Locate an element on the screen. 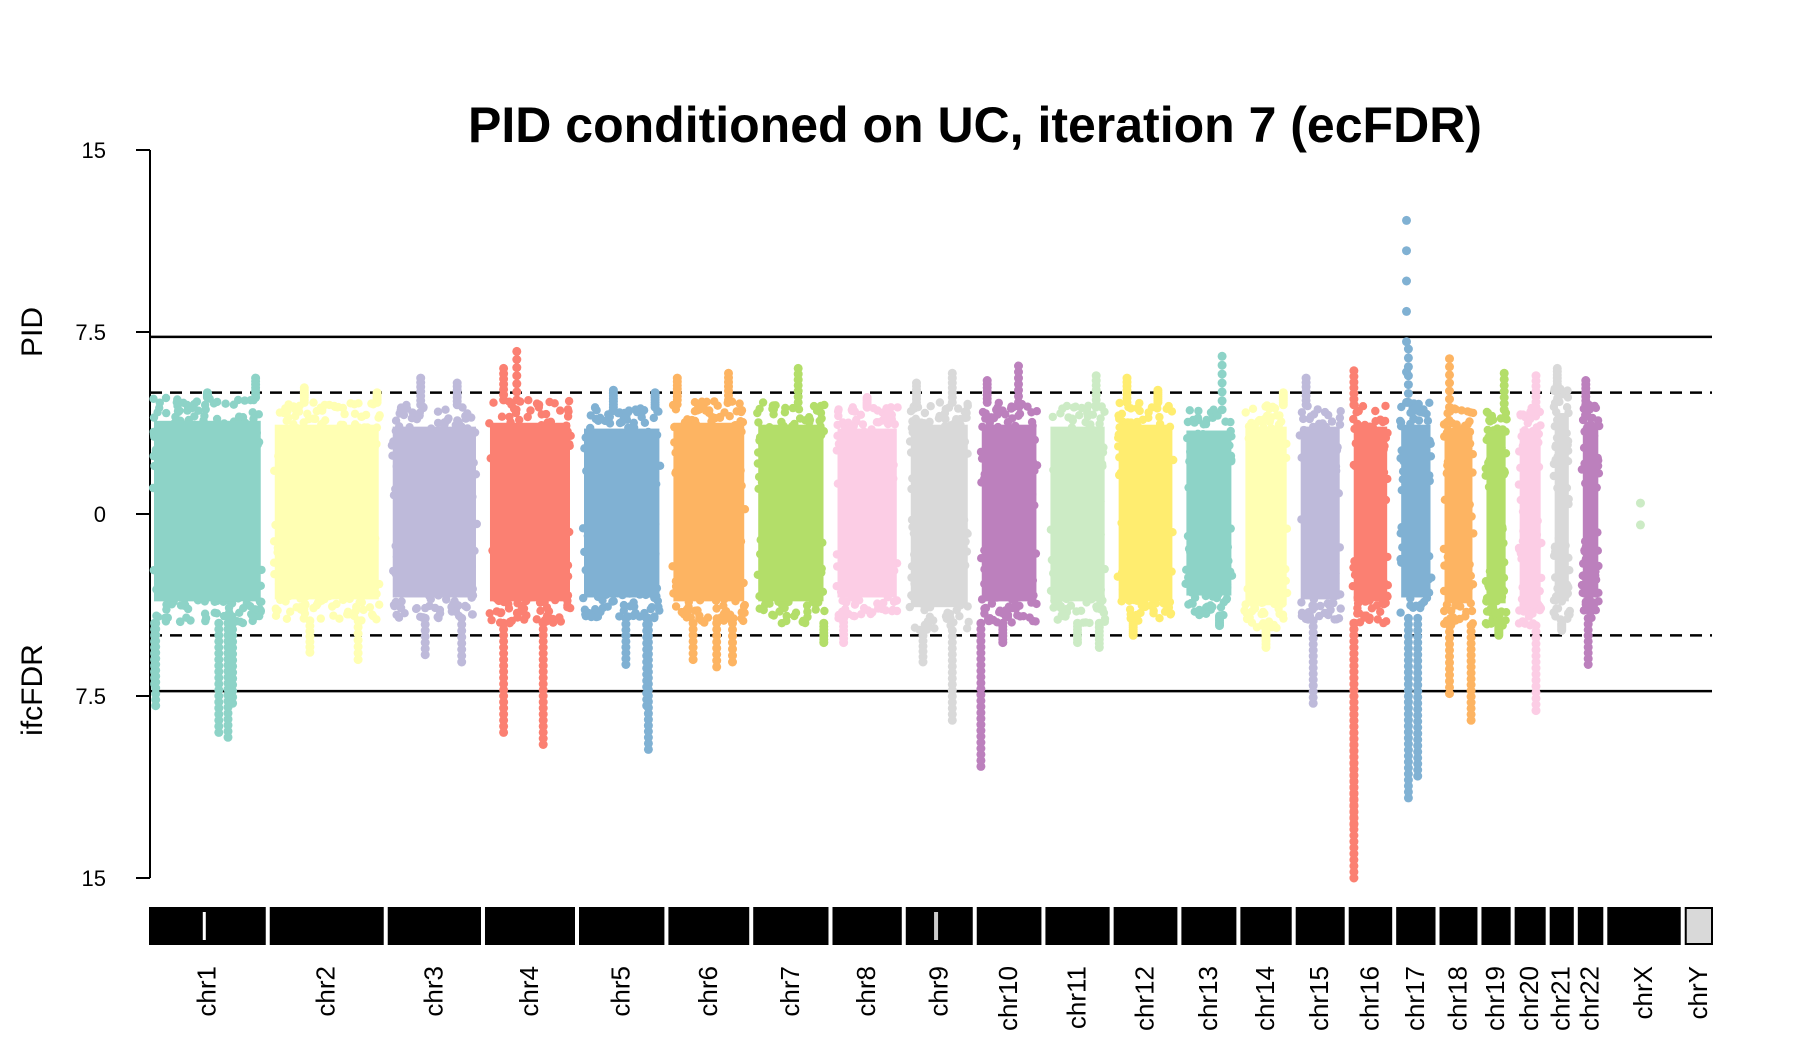  series-chr19 is located at coordinates (1496, 504).